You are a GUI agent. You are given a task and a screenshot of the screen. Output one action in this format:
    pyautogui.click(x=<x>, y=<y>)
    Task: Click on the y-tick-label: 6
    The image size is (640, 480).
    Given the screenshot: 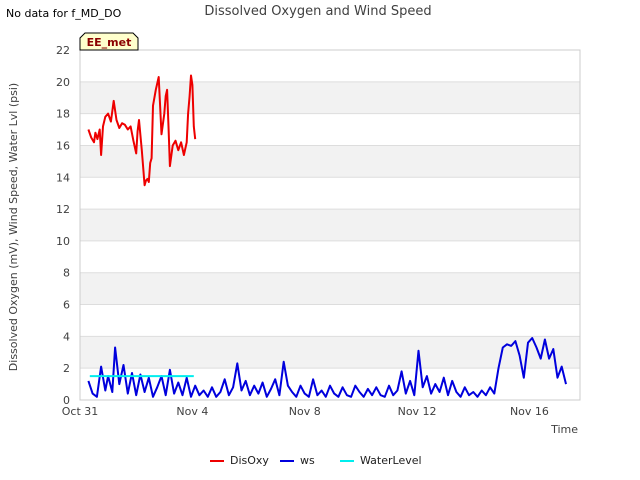 What is the action you would take?
    pyautogui.click(x=66, y=305)
    